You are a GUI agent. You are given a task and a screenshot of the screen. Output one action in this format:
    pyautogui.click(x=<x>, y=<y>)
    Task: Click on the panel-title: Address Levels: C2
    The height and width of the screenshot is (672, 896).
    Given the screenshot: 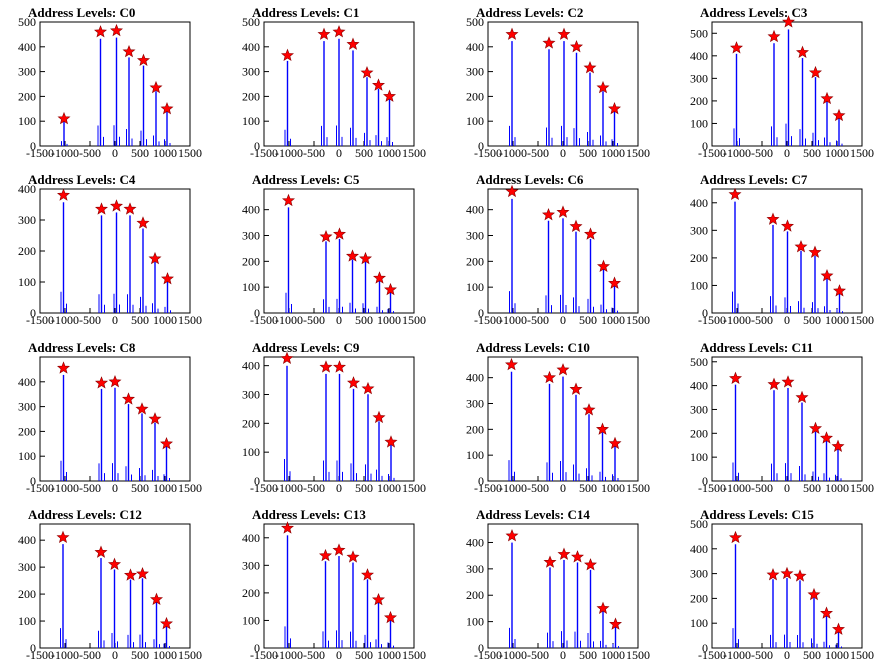 What is the action you would take?
    pyautogui.click(x=529, y=12)
    